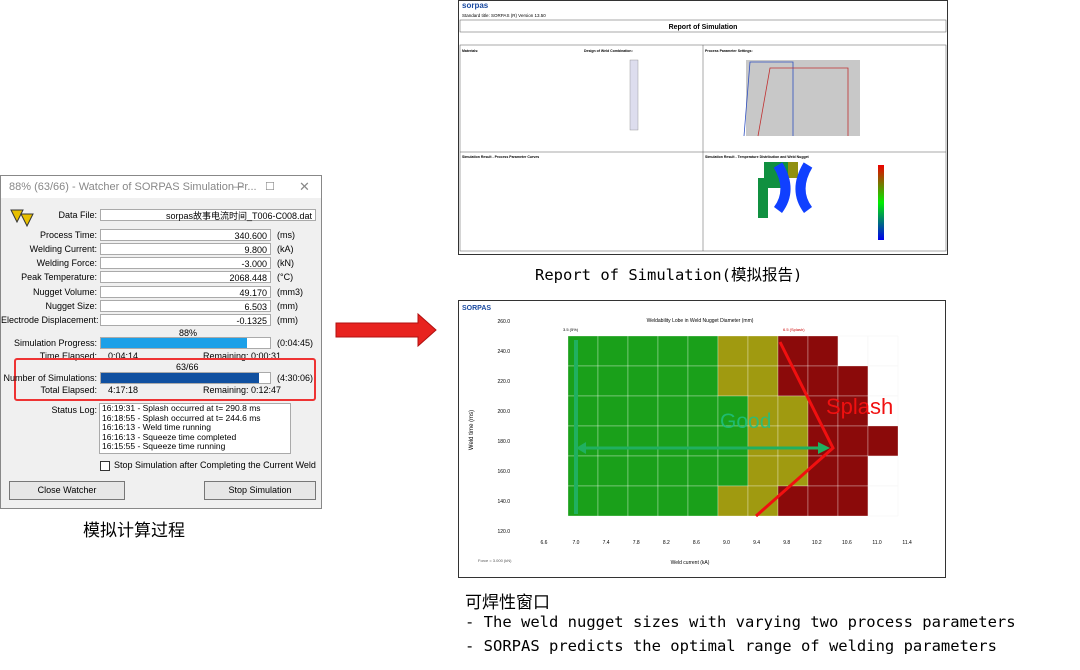 The width and height of the screenshot is (1080, 670). What do you see at coordinates (636, 543) in the screenshot?
I see `x-tick-label: 7.8` at bounding box center [636, 543].